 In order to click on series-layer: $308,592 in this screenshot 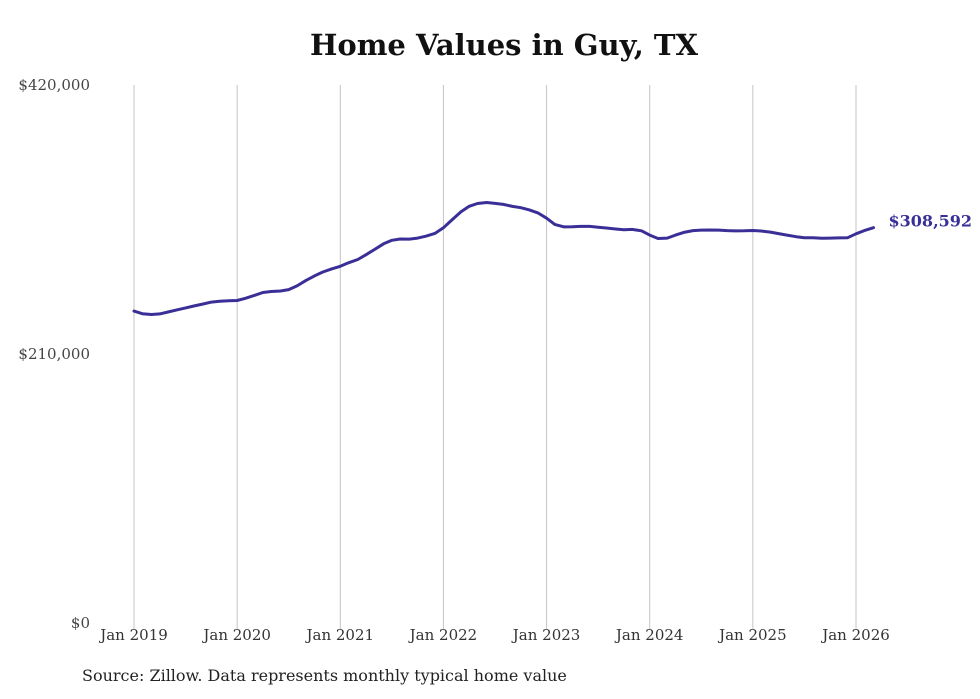, I will do `click(552, 258)`.